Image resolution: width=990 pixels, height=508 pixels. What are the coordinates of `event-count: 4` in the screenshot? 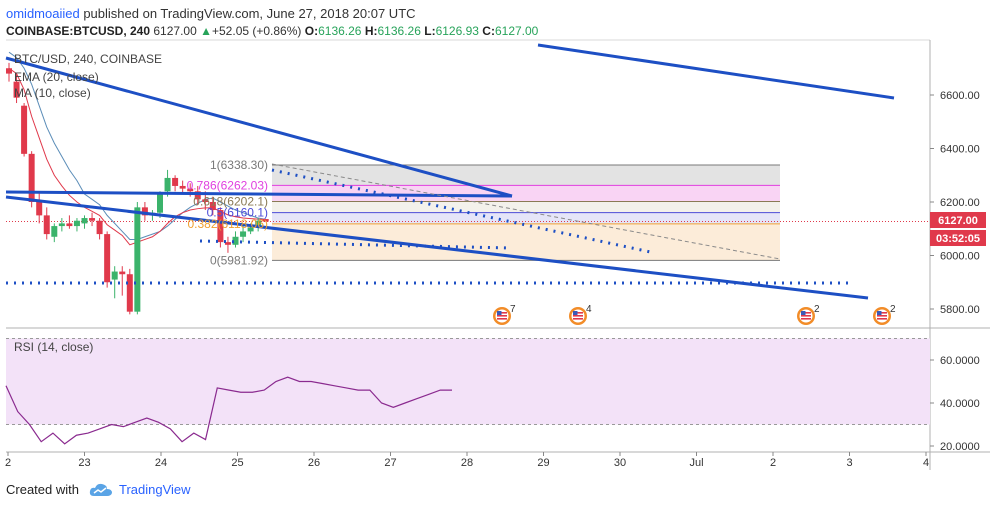 It's located at (589, 309).